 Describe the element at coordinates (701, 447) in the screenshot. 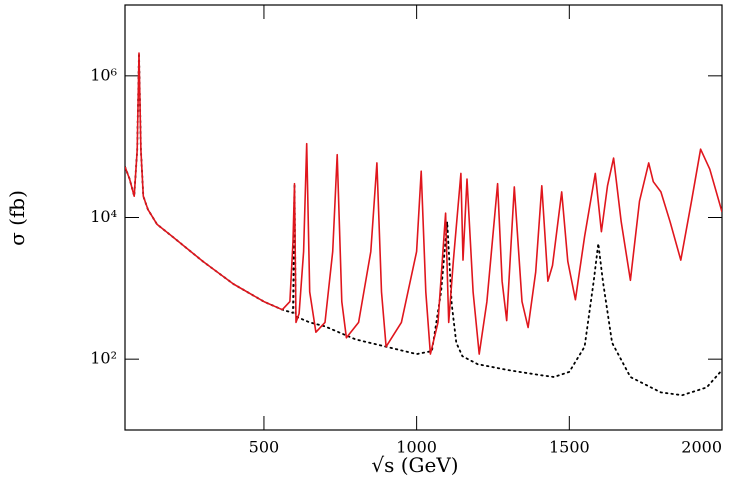

I see `x-tick-label: 2000` at that location.